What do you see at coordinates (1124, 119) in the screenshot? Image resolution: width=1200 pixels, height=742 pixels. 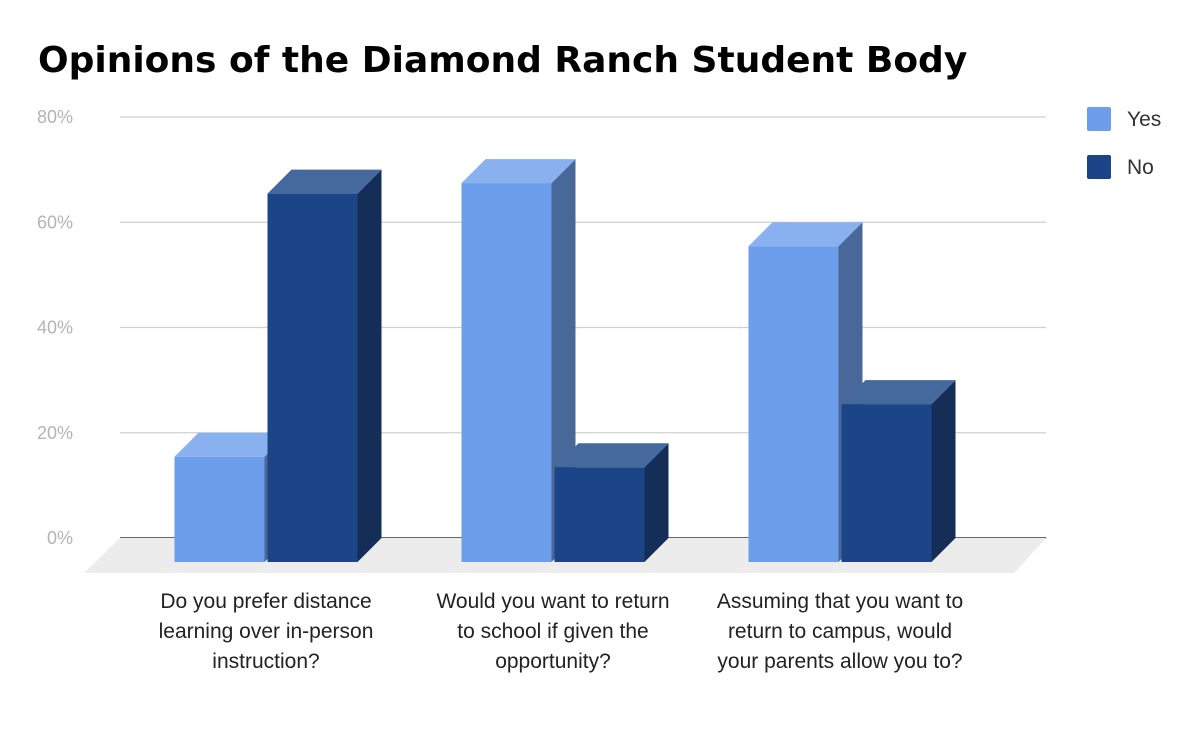 I see `legend-item-yes: Yes` at bounding box center [1124, 119].